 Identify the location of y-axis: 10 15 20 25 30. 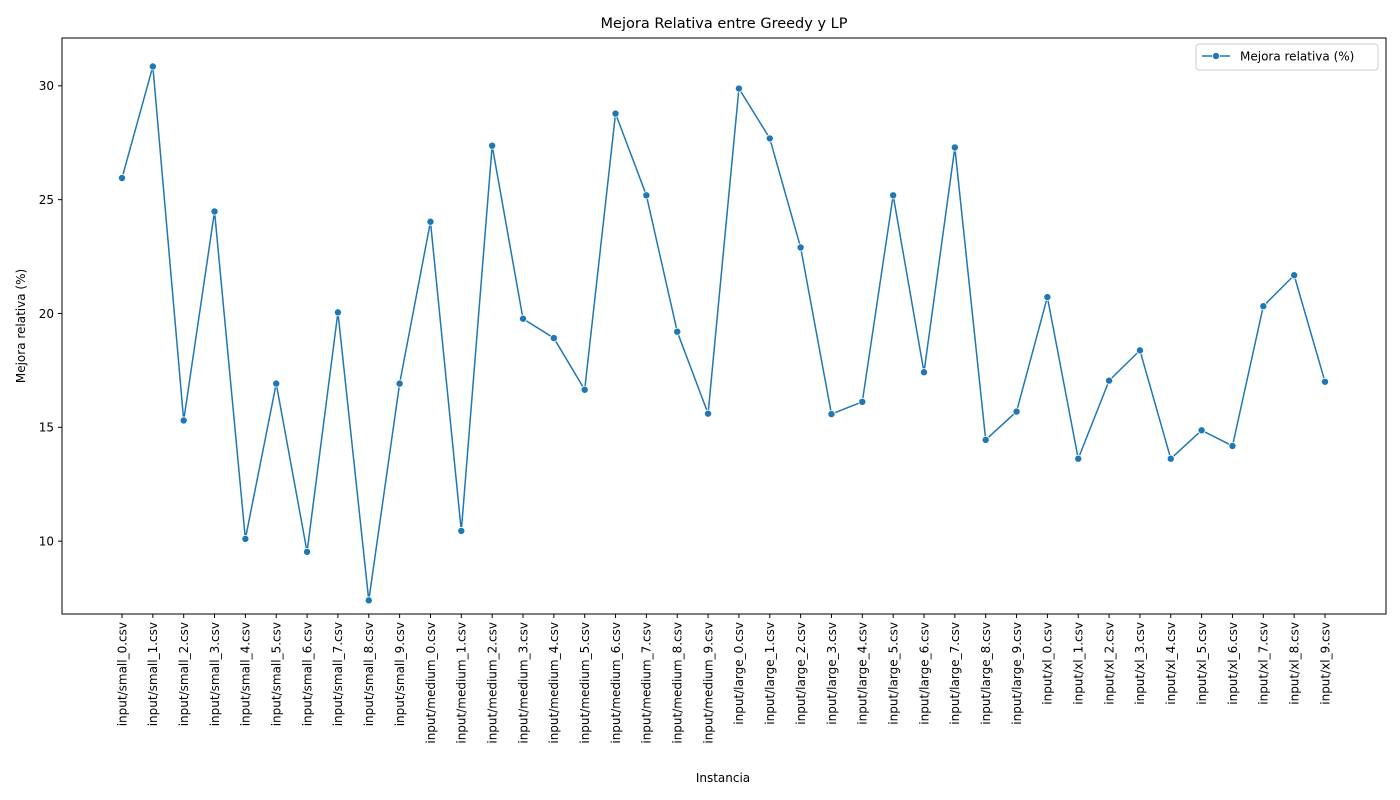
(50, 313).